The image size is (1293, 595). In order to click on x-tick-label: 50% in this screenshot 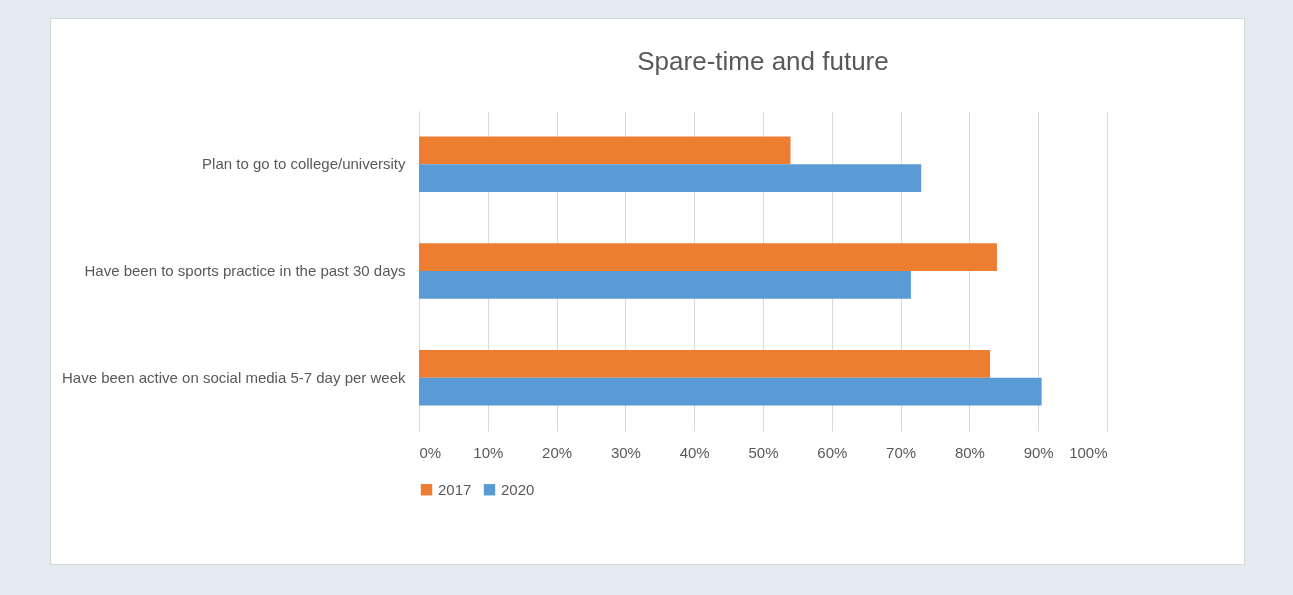, I will do `click(763, 452)`.